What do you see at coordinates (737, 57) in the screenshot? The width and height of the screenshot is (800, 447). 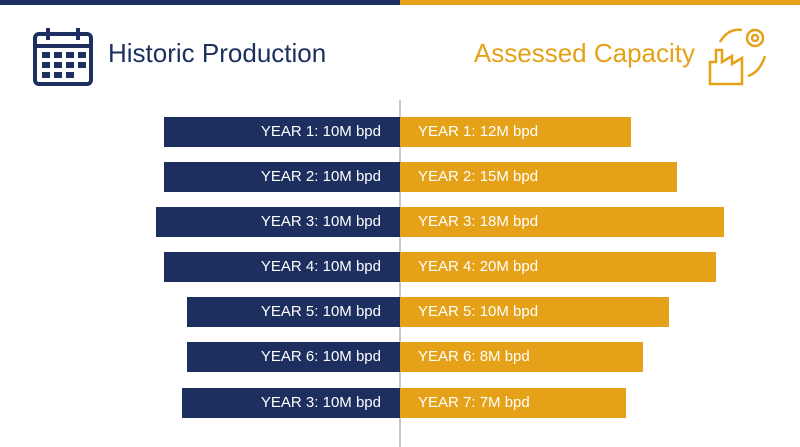 I see `factory-icon` at bounding box center [737, 57].